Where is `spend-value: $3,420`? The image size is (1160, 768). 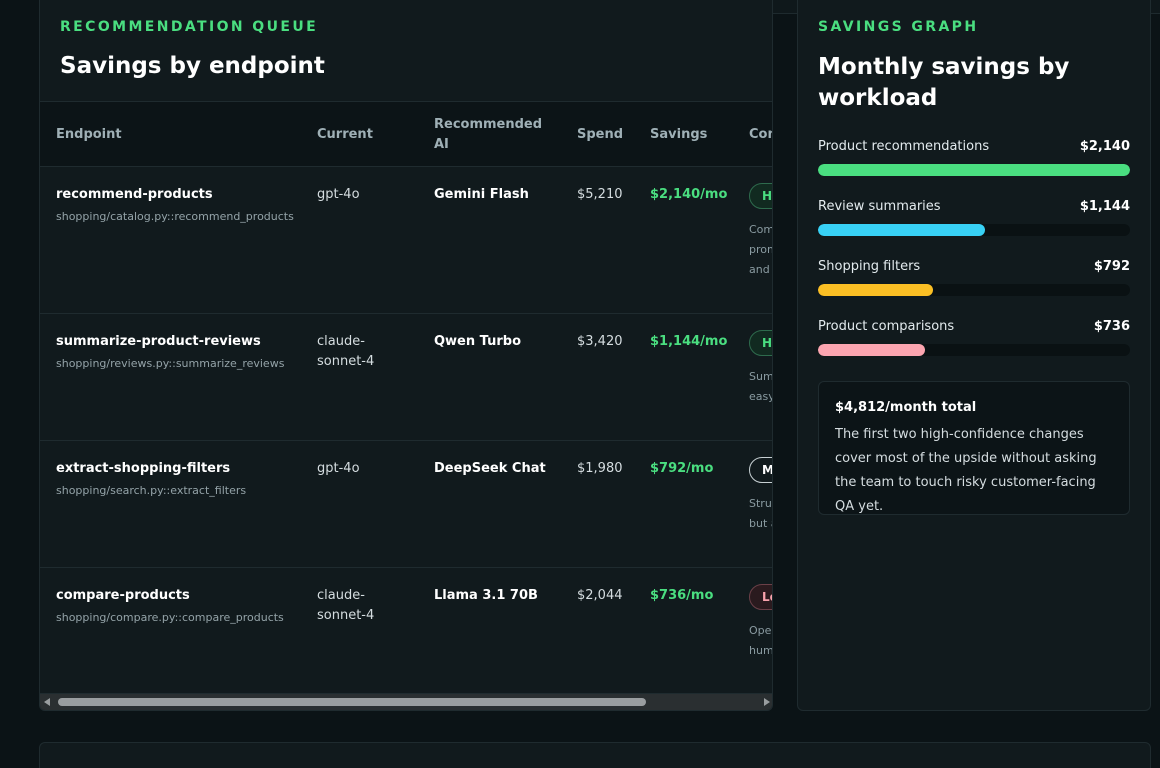 spend-value: $3,420 is located at coordinates (600, 341).